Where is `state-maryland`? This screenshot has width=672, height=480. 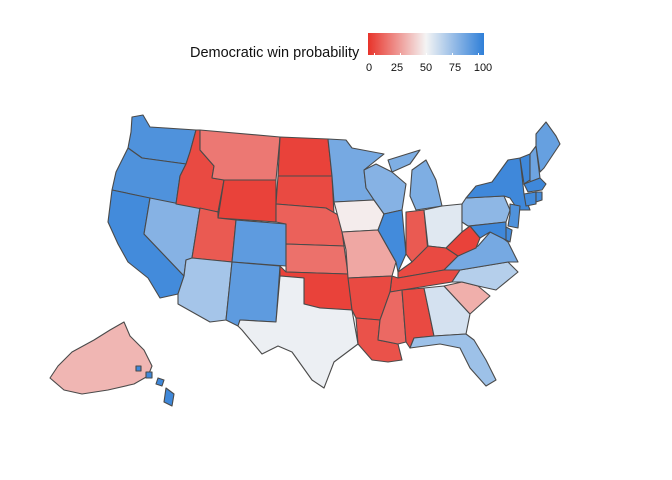 state-maryland is located at coordinates (488, 231).